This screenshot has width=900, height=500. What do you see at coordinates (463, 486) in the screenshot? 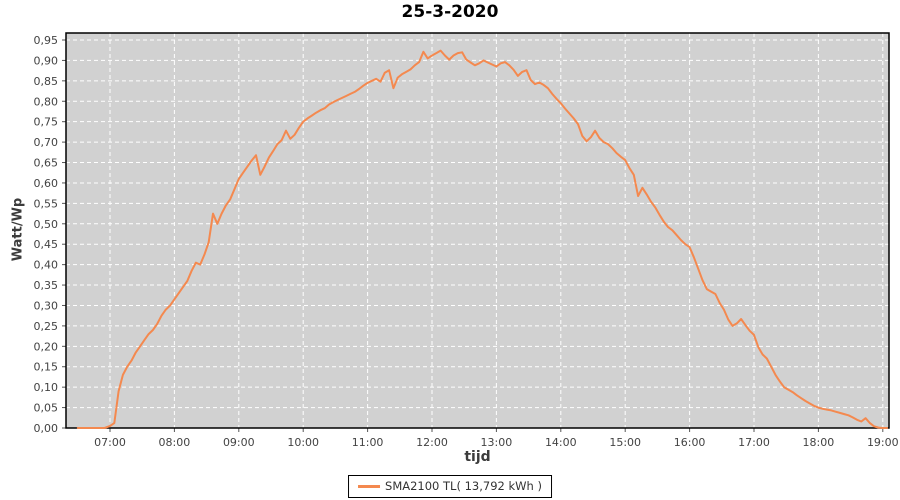
I see `legend-label: SMA2100 TL( 13,792 kWh )` at bounding box center [463, 486].